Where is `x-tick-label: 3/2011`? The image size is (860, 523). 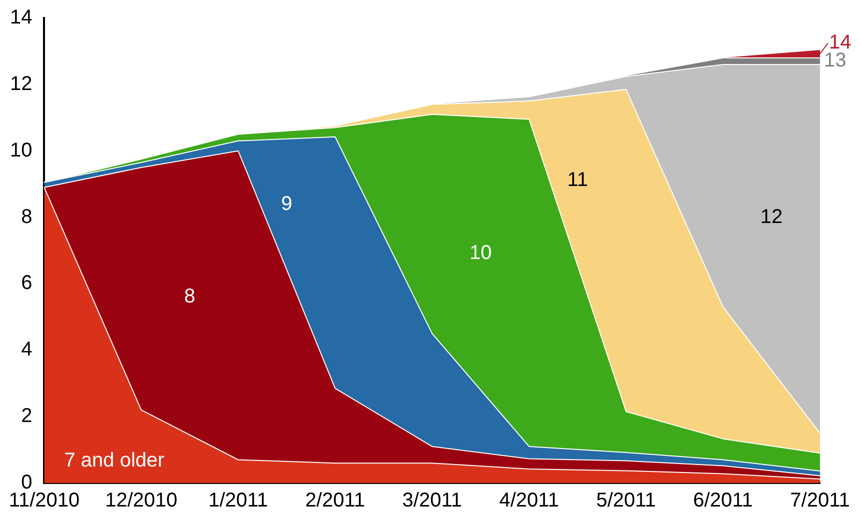 x-tick-label: 3/2011 is located at coordinates (432, 501).